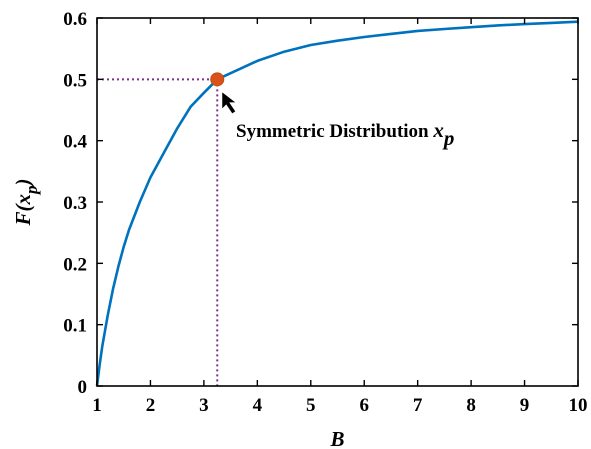 Image resolution: width=591 pixels, height=449 pixels. I want to click on x-axis-label: B, so click(336, 438).